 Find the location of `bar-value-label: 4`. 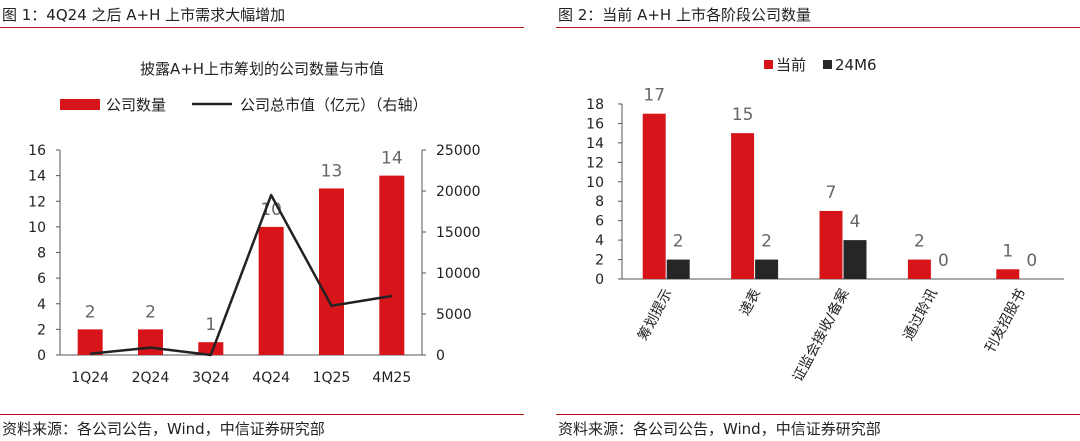

bar-value-label: 4 is located at coordinates (855, 222).